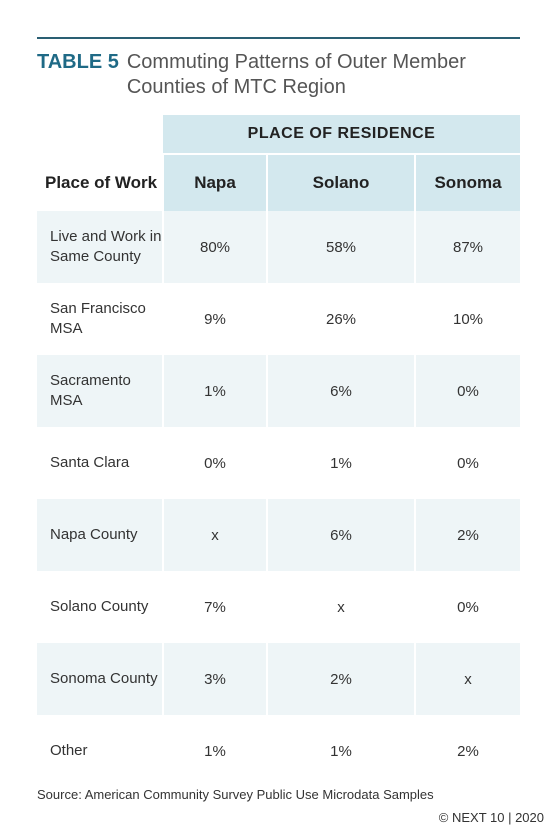  I want to click on table-row: Sacramento MSA 1% 6% 0%, so click(278, 391).